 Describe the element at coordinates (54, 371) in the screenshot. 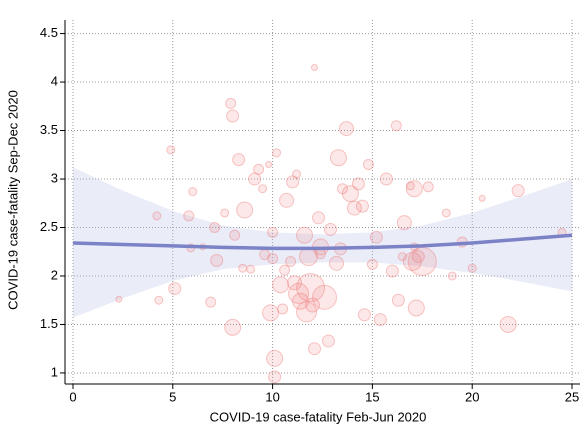

I see `y-tick-label: 1` at that location.